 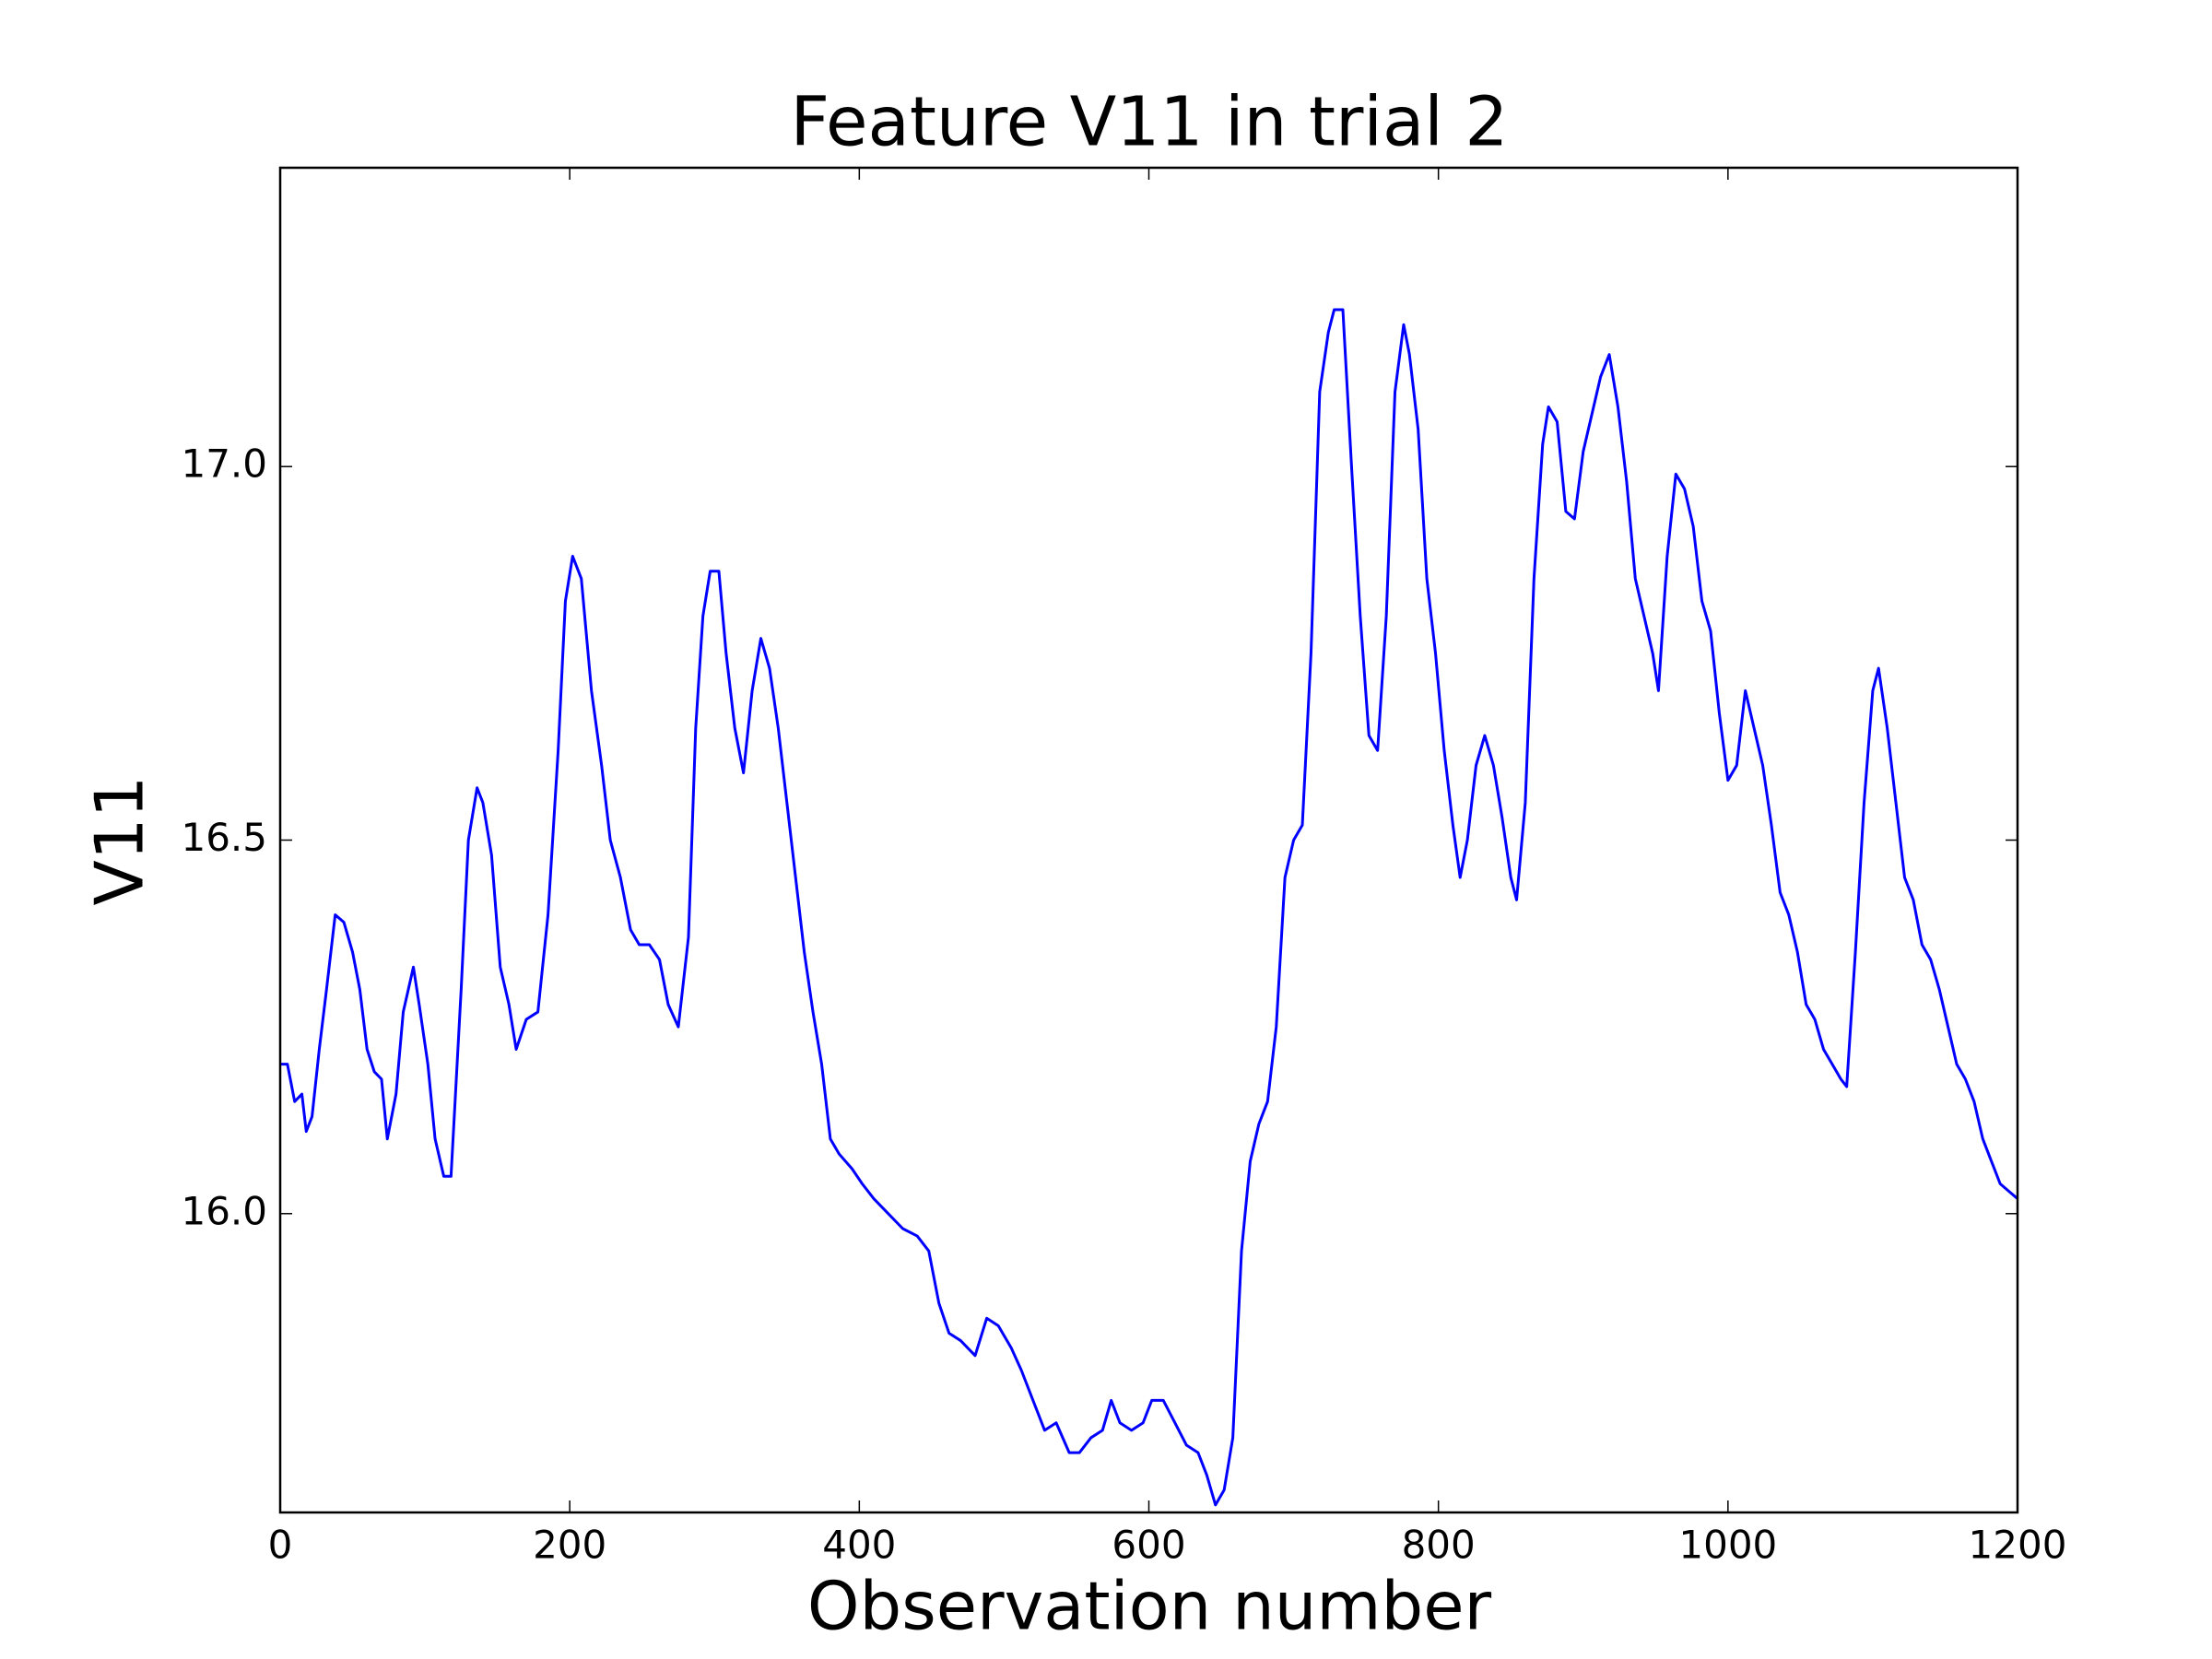 What do you see at coordinates (1439, 1545) in the screenshot?
I see `x-tick-label: 800` at bounding box center [1439, 1545].